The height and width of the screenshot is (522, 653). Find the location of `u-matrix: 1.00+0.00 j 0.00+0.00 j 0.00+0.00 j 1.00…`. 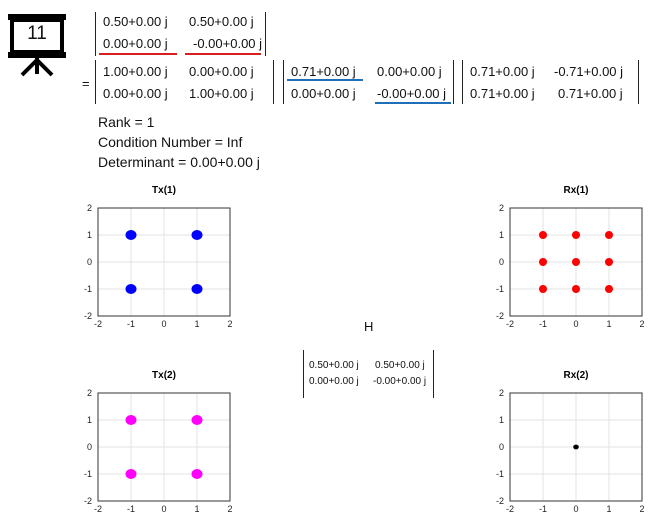

u-matrix: 1.00+0.00 j 0.00+0.00 j 0.00+0.00 j 1.00… is located at coordinates (185, 83).